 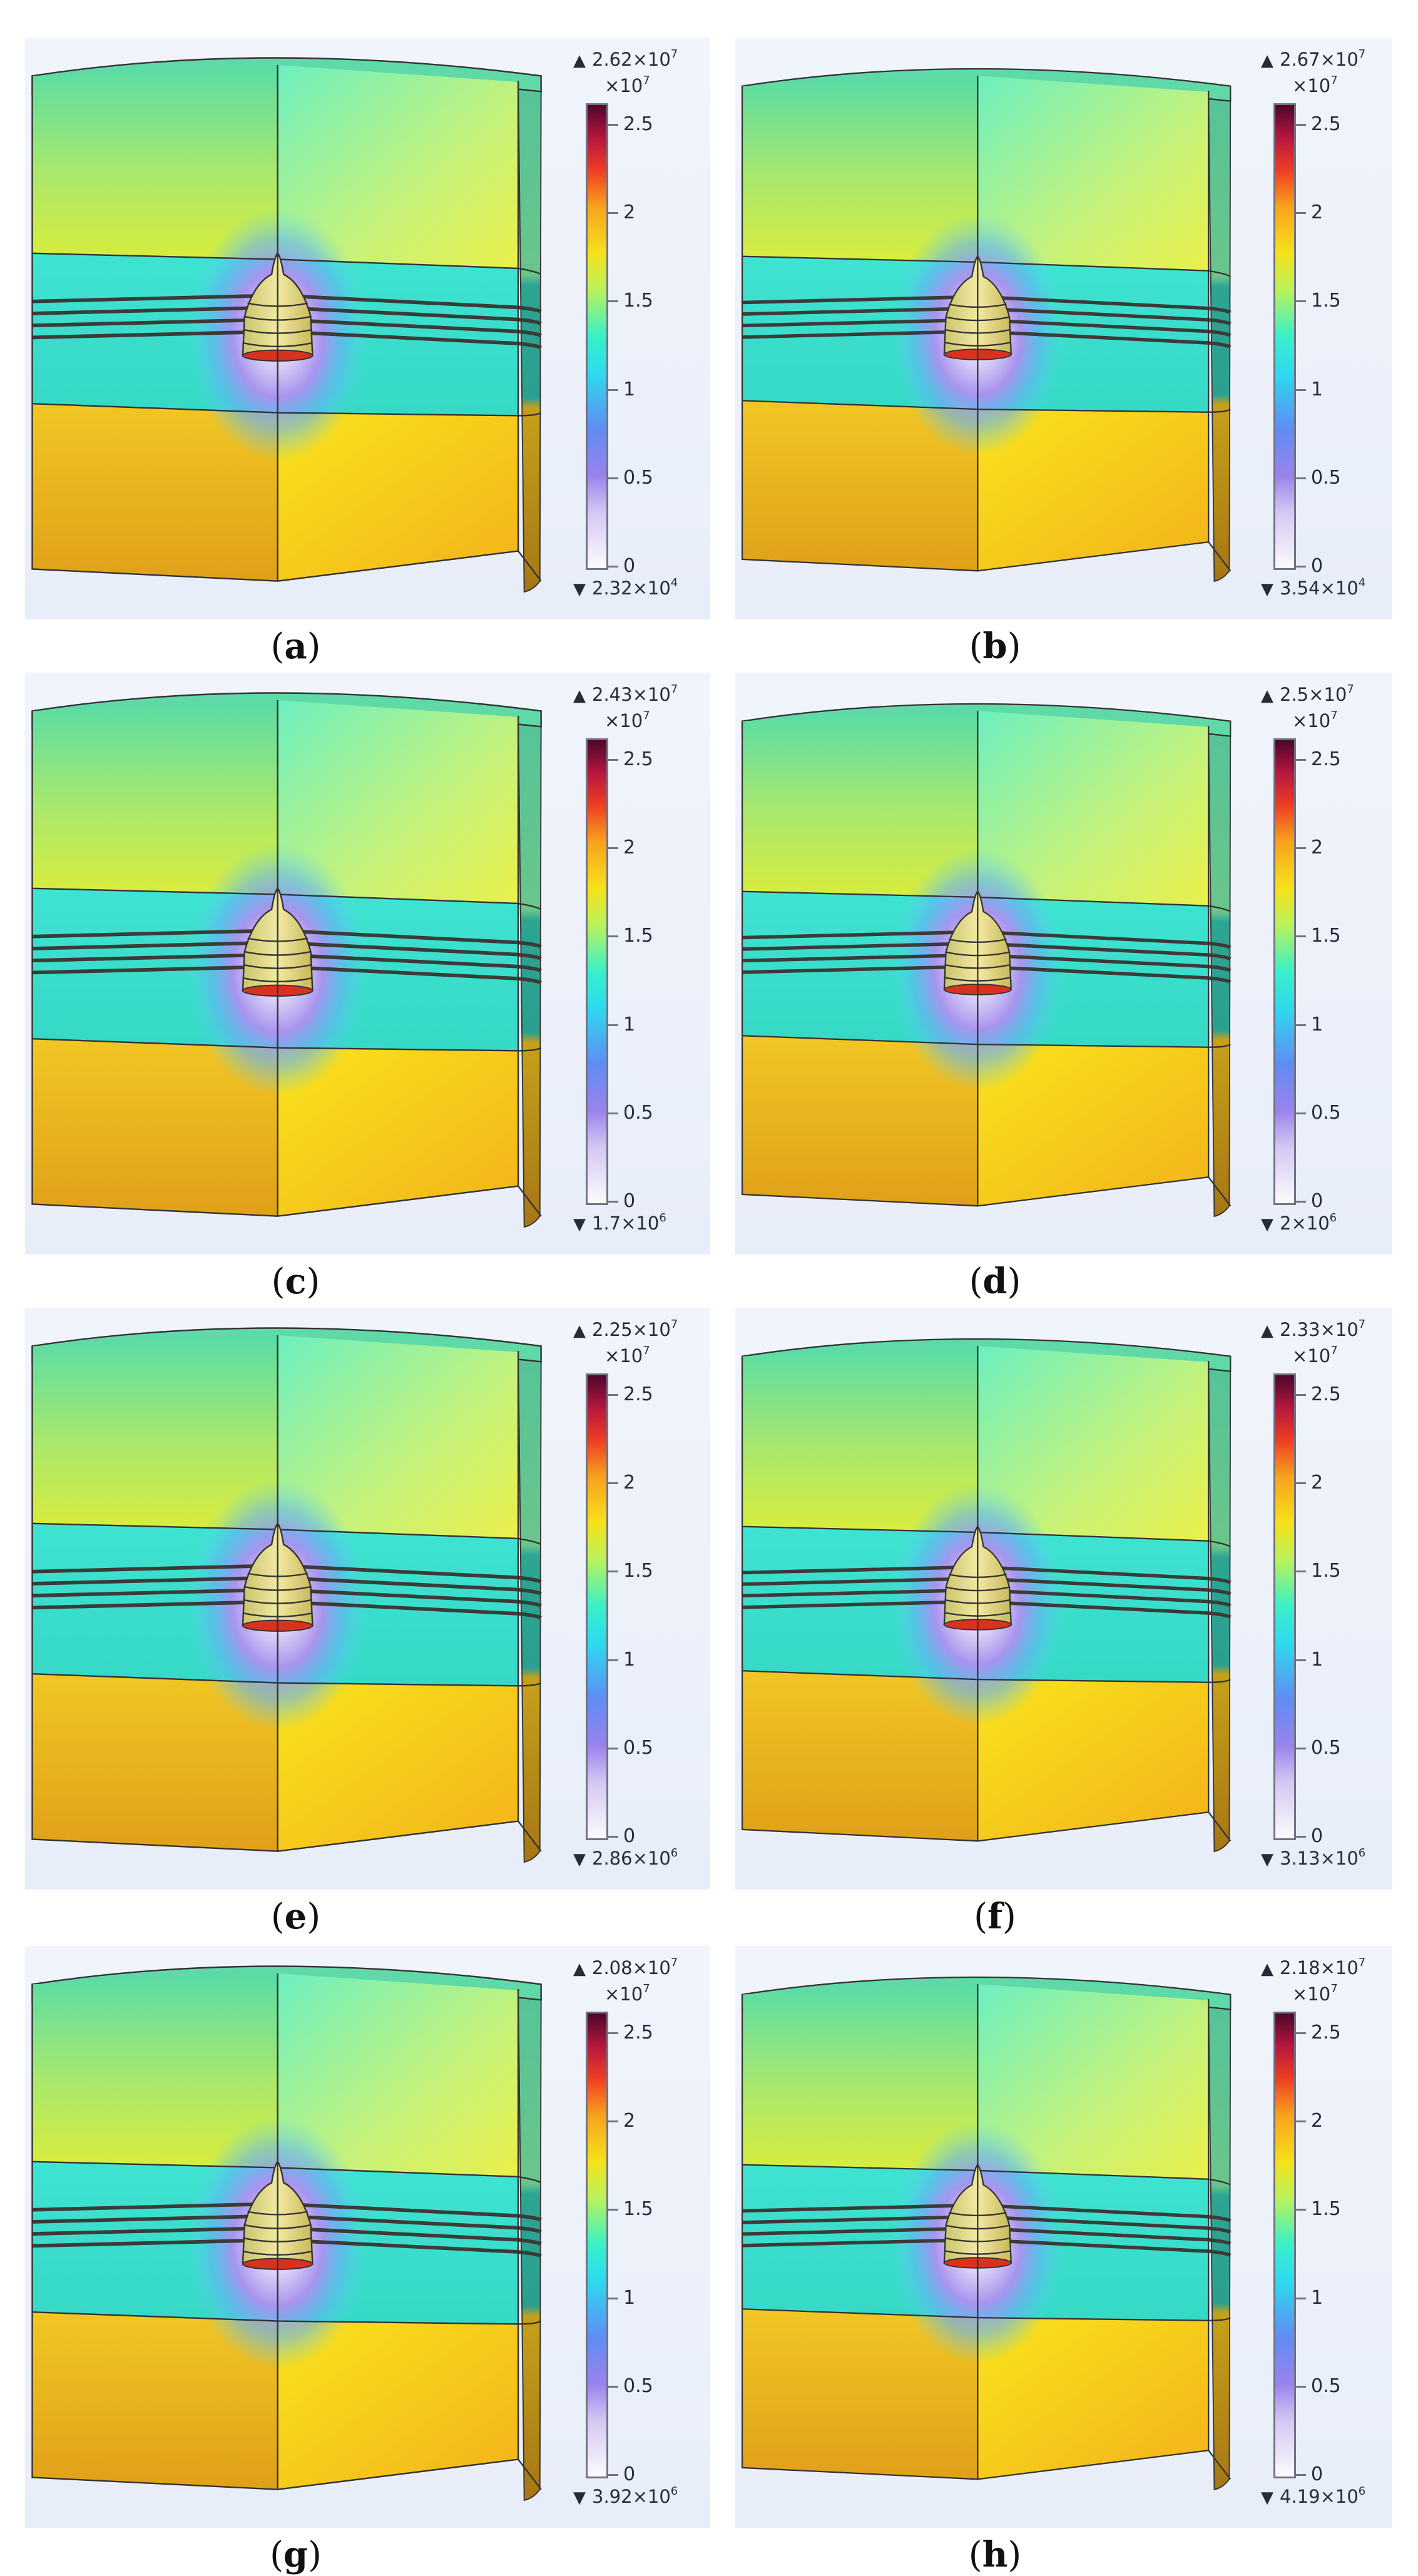 I want to click on colorbar-min-value: ▼ 2×106, so click(x=1299, y=1223).